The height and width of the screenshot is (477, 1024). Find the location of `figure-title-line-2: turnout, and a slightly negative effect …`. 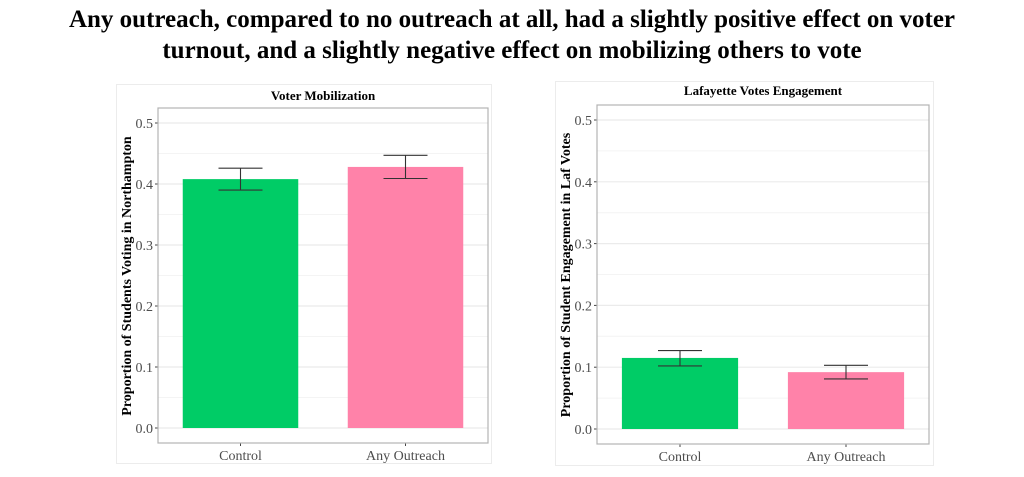

figure-title-line-2: turnout, and a slightly negative effect … is located at coordinates (512, 50).